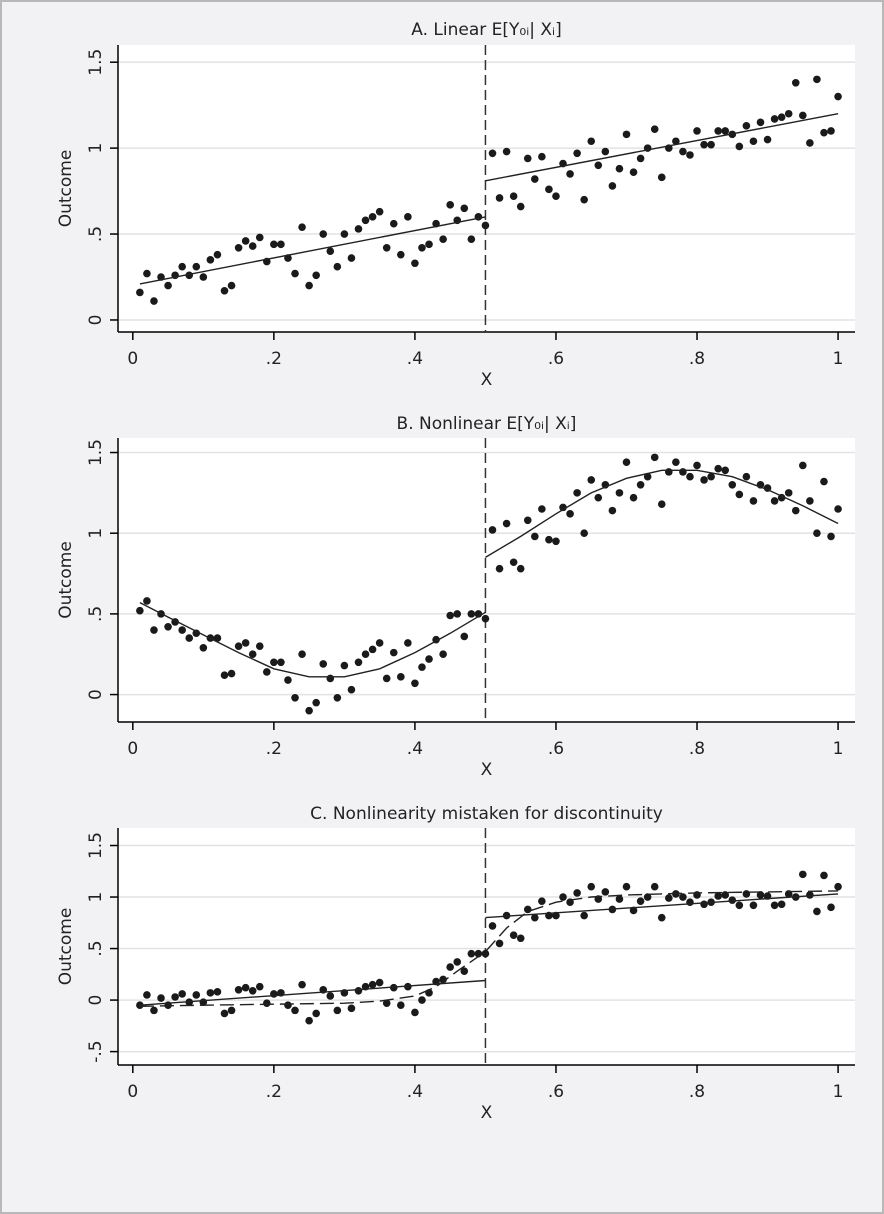 The width and height of the screenshot is (884, 1214). What do you see at coordinates (96, 148) in the screenshot?
I see `y-tick-label: 1` at bounding box center [96, 148].